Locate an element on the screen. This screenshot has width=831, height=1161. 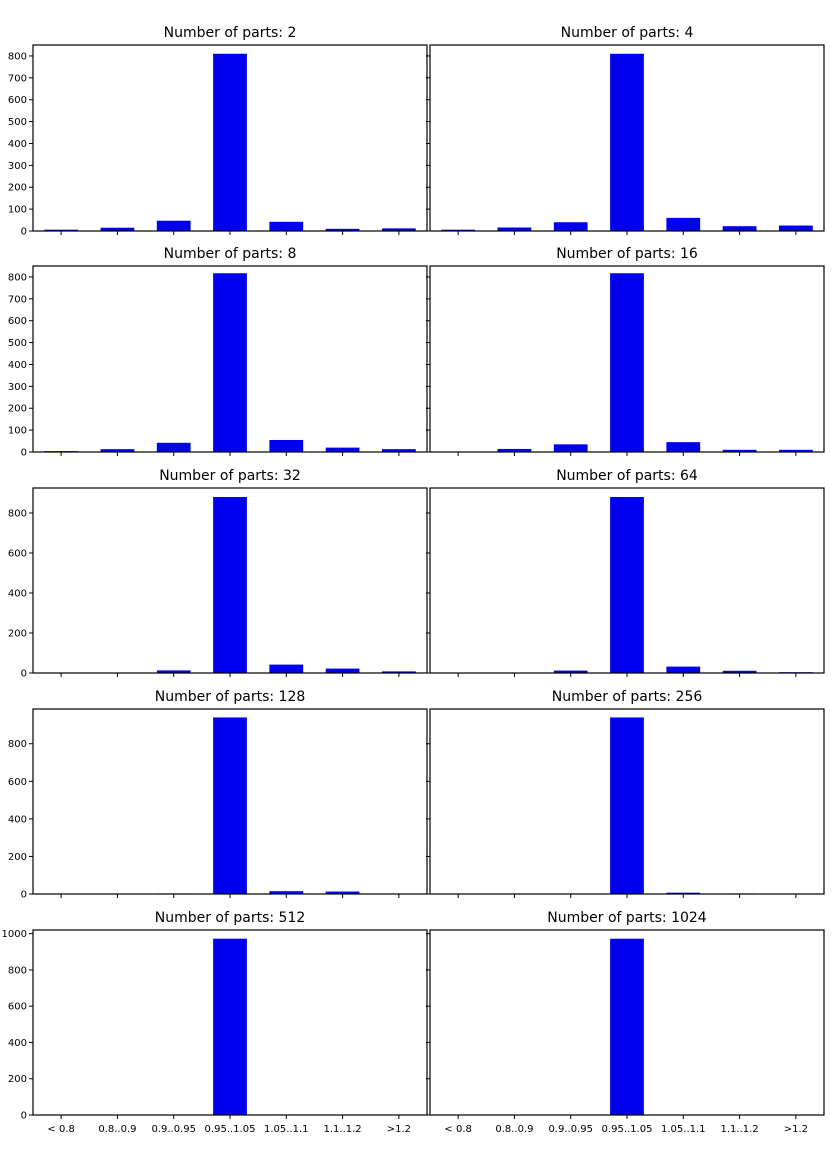
panel-title: Number of parts: 512 is located at coordinates (230, 918).